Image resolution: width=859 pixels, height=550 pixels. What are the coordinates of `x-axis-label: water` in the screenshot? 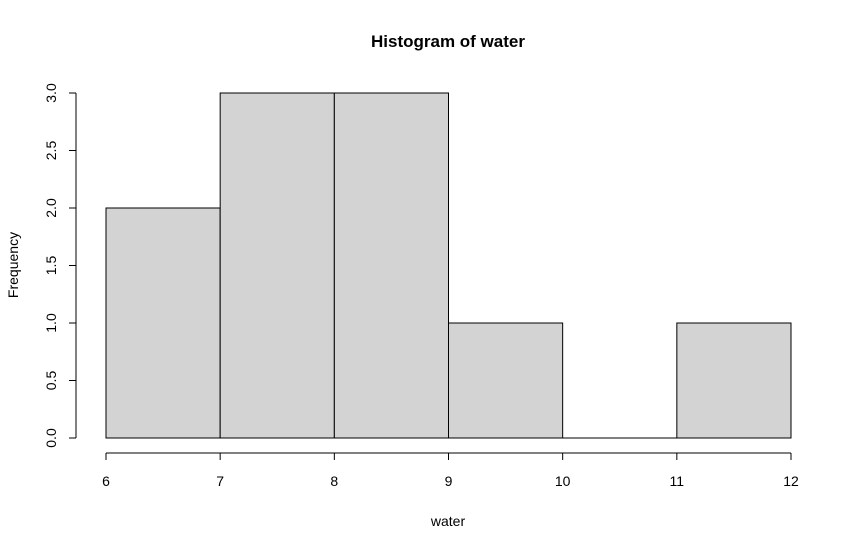 It's located at (448, 521).